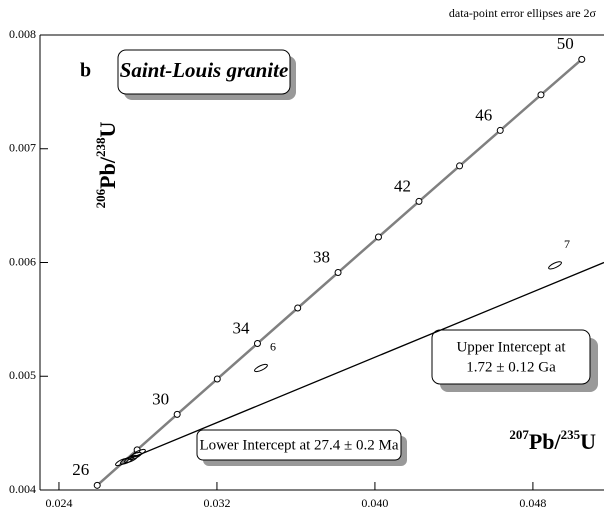  I want to click on upper-intercept: 1.72 ± 0.12 Ga, so click(511, 367).